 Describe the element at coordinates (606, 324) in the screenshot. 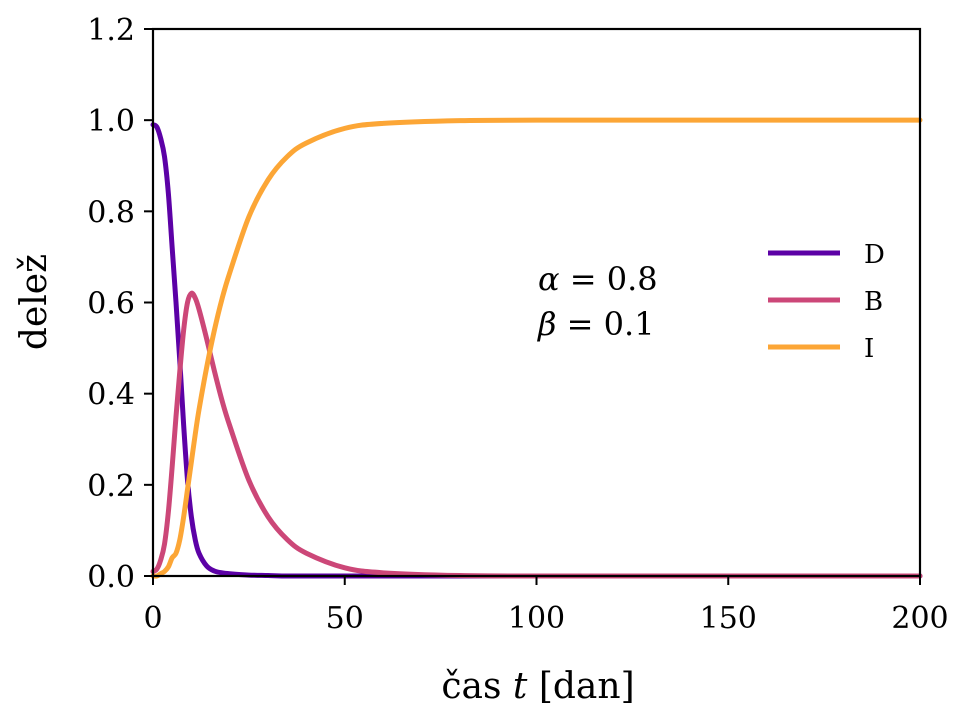

I see `beta-value: = 0.1` at that location.